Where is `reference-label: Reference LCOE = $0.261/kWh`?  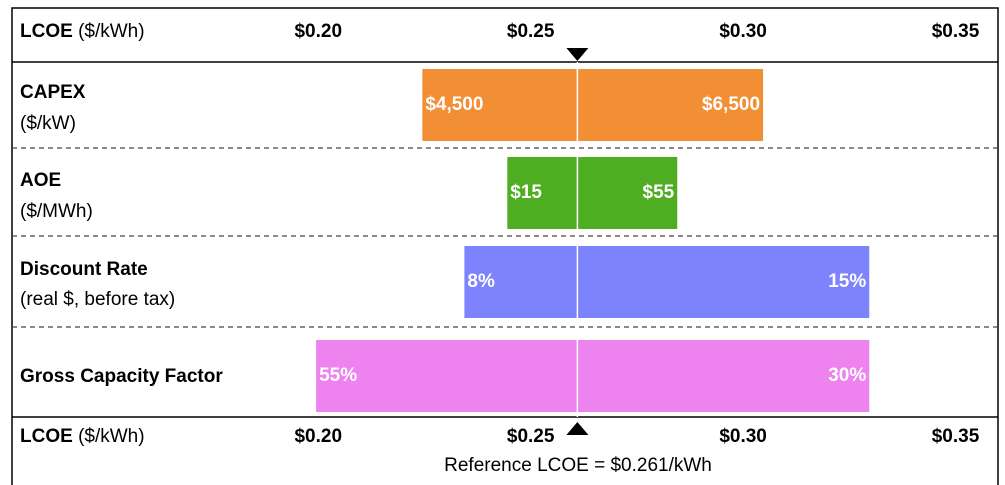
reference-label: Reference LCOE = $0.261/kWh is located at coordinates (578, 465).